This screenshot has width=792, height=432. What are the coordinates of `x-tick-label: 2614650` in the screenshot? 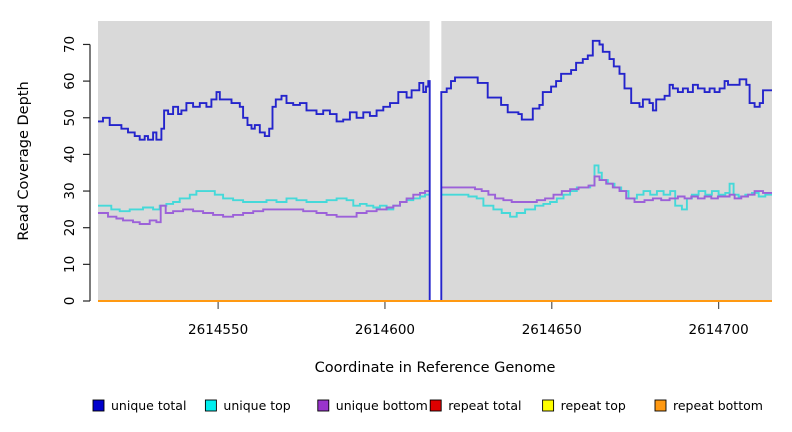 It's located at (552, 330).